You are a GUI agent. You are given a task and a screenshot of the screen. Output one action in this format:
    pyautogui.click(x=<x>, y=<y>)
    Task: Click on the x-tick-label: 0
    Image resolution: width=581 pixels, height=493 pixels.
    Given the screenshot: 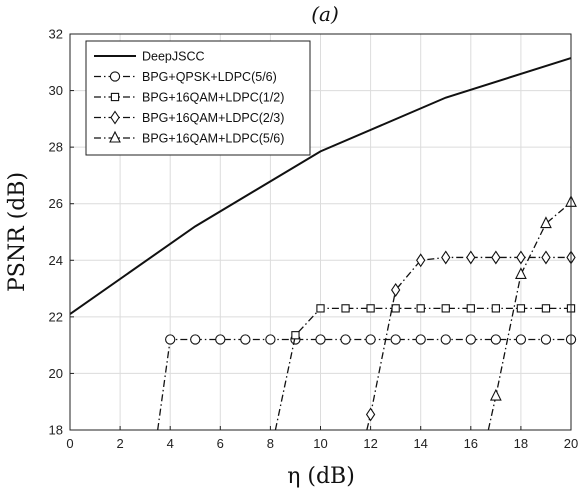 What is the action you would take?
    pyautogui.click(x=69, y=443)
    